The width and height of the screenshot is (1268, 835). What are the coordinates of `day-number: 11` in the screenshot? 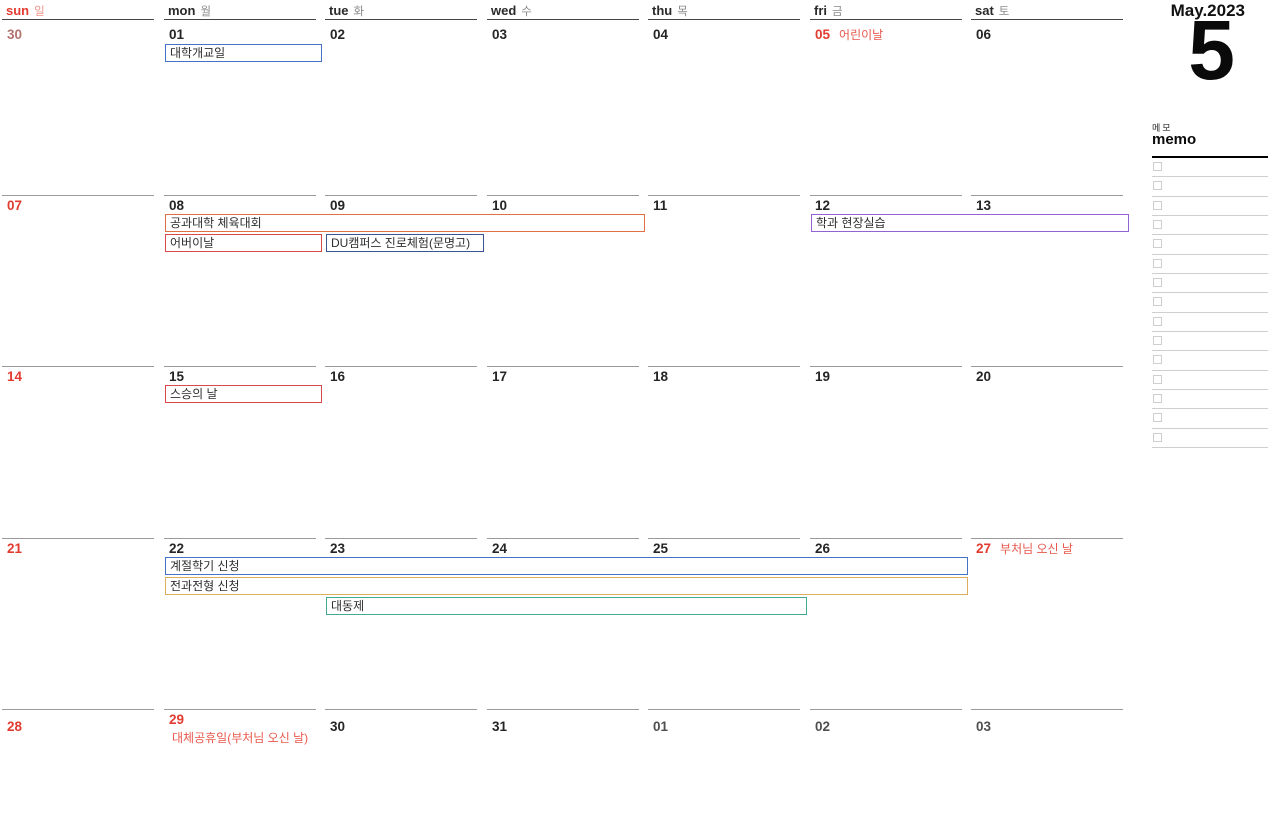 It's located at (660, 205).